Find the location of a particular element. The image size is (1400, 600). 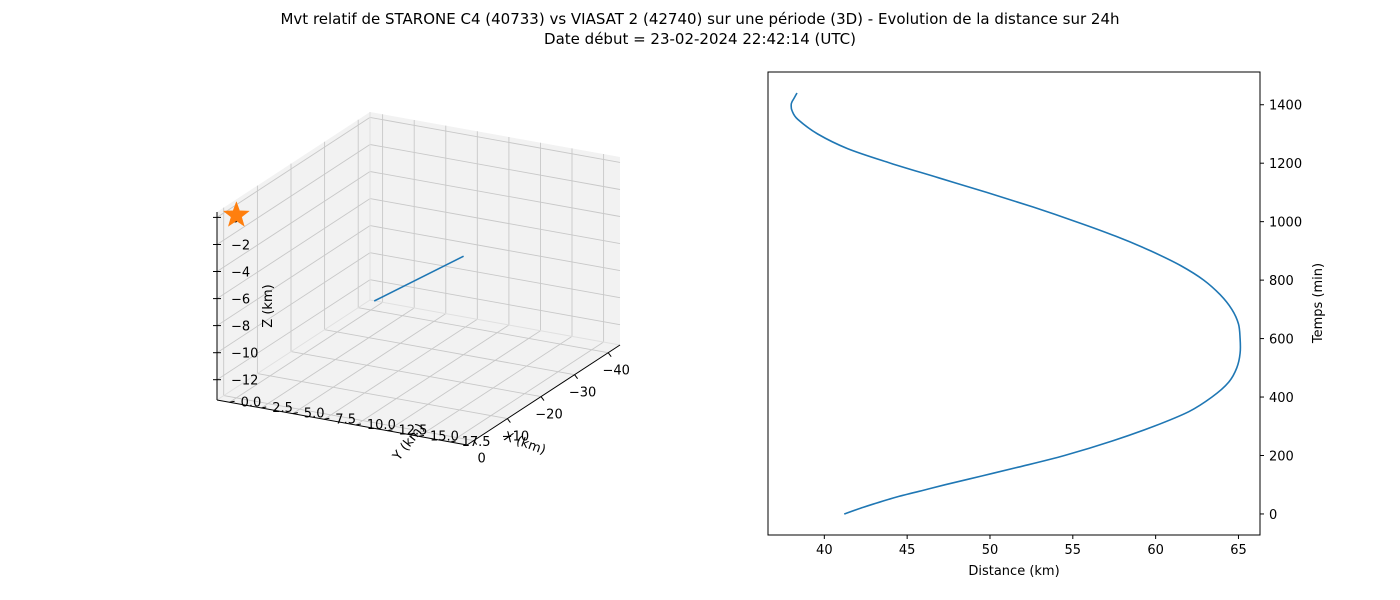

y-tick-label-3d: 17.5 is located at coordinates (476, 442).